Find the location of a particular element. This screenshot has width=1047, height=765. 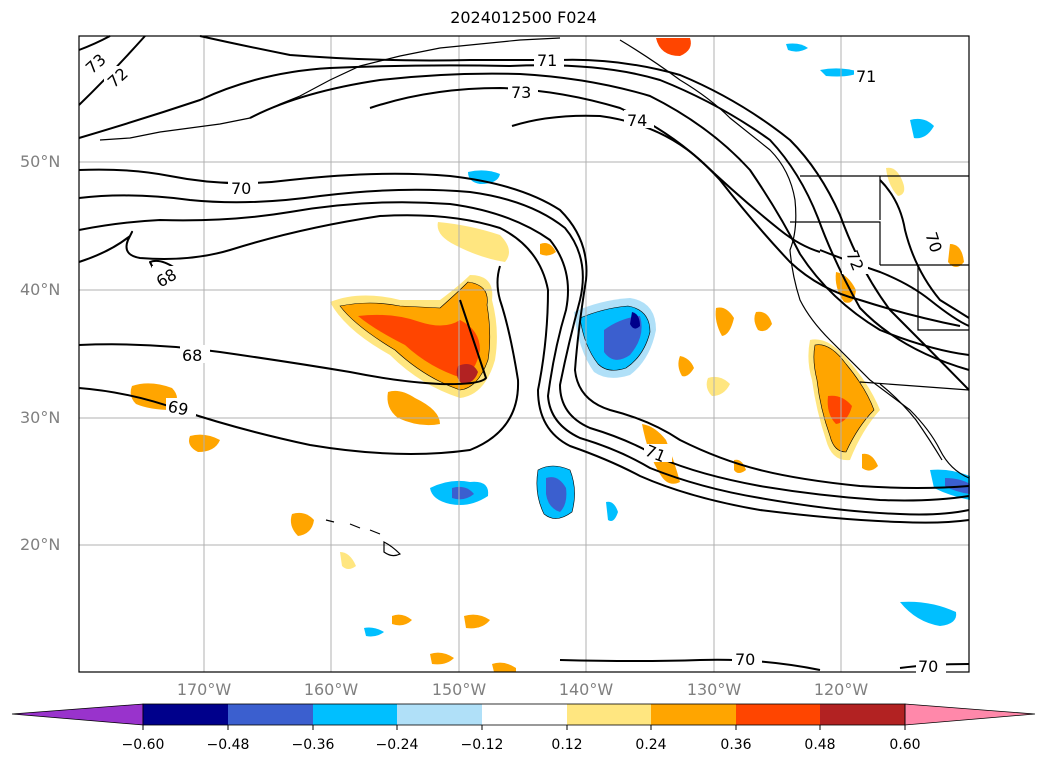

colorbar-frame is located at coordinates (524, 714).